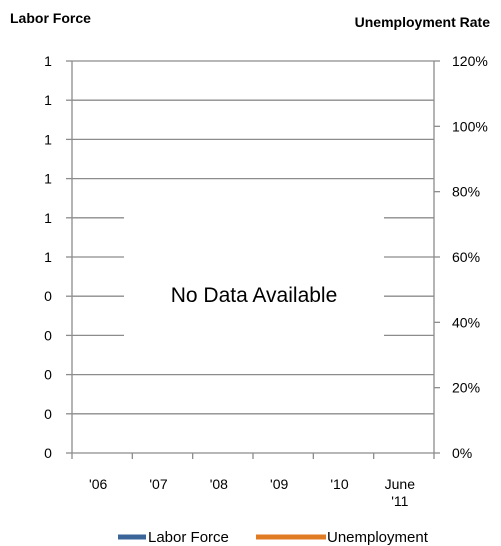 This screenshot has height=546, width=501. Describe the element at coordinates (219, 484) in the screenshot. I see `x-tick-label: '08` at that location.